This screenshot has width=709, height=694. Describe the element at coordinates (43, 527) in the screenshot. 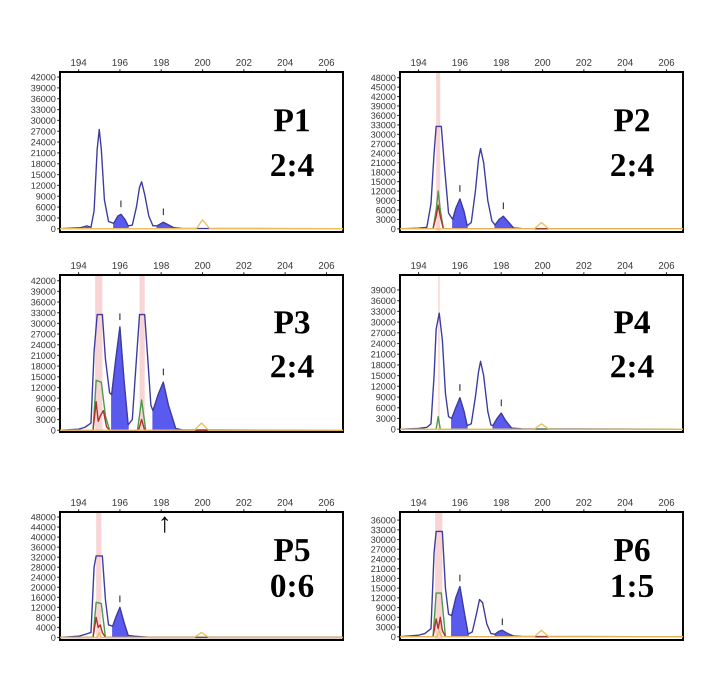

I see `y-tick-label: 44000` at that location.